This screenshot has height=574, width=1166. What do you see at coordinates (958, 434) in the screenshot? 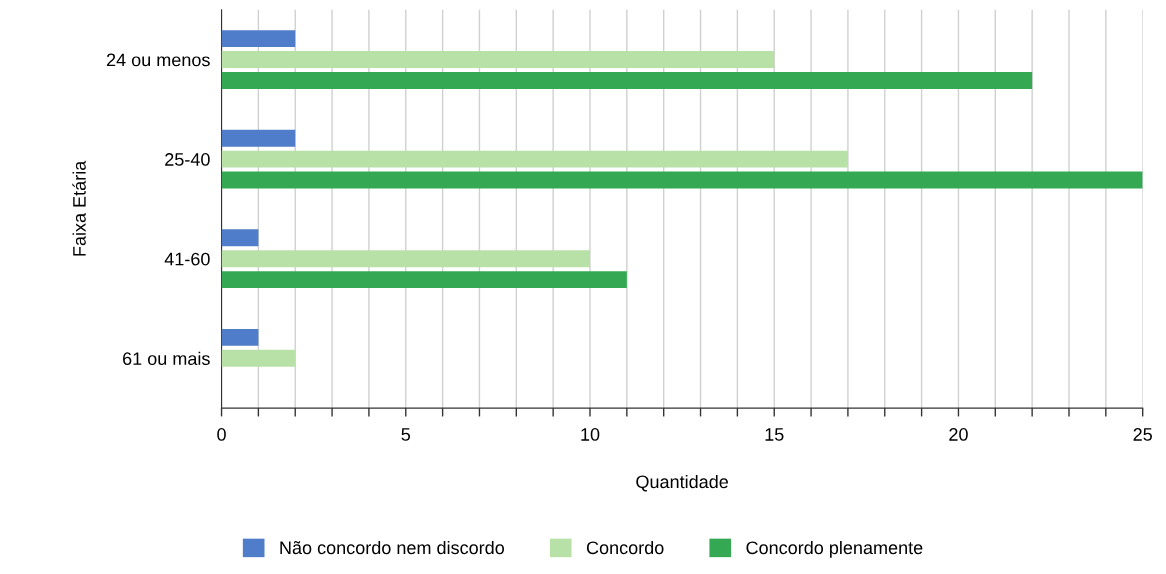
I see `x-tick-label: 20` at bounding box center [958, 434].